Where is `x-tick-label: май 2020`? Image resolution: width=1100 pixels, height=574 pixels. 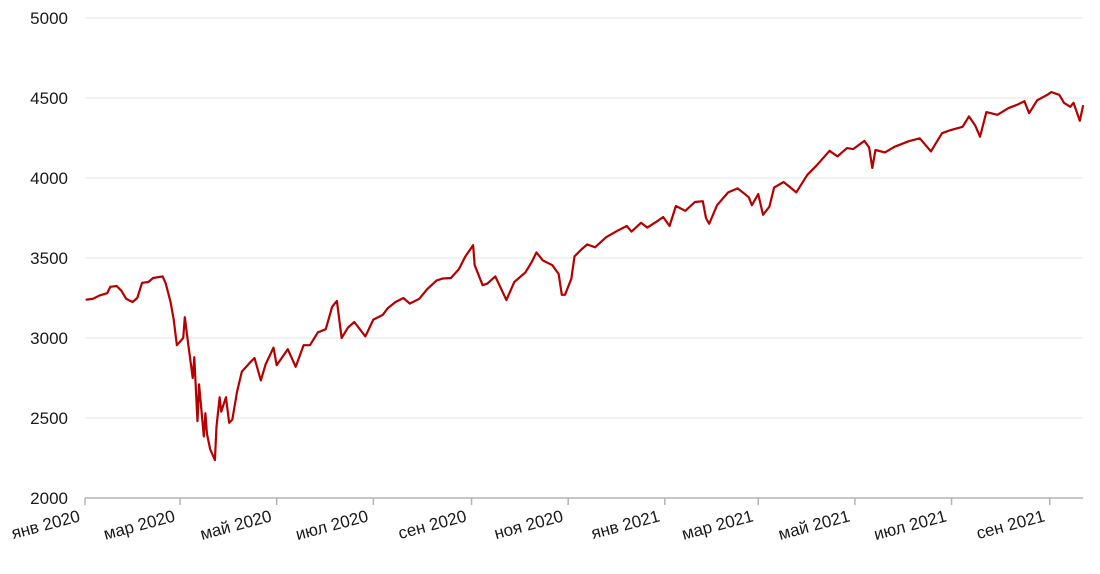
x-tick-label: май 2020 is located at coordinates (236, 525).